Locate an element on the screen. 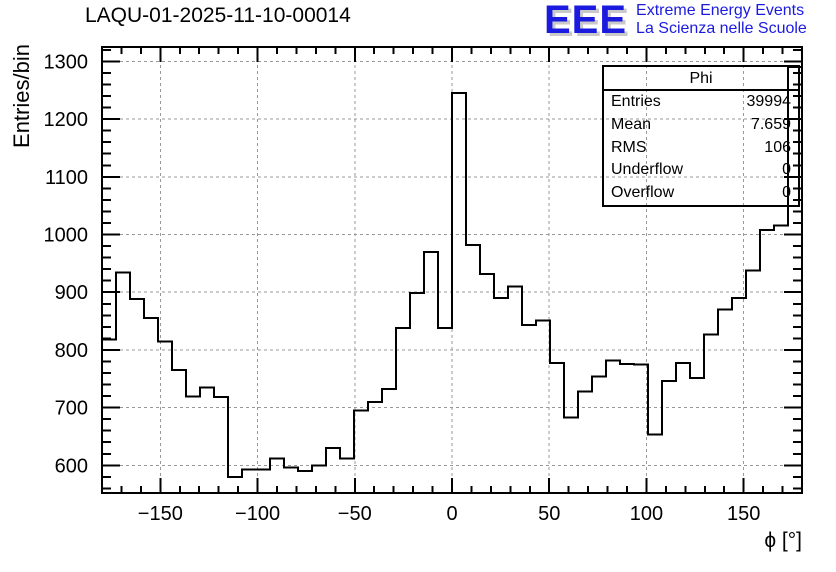  logo-subtitle-line1: Extreme Energy Events is located at coordinates (720, 10).